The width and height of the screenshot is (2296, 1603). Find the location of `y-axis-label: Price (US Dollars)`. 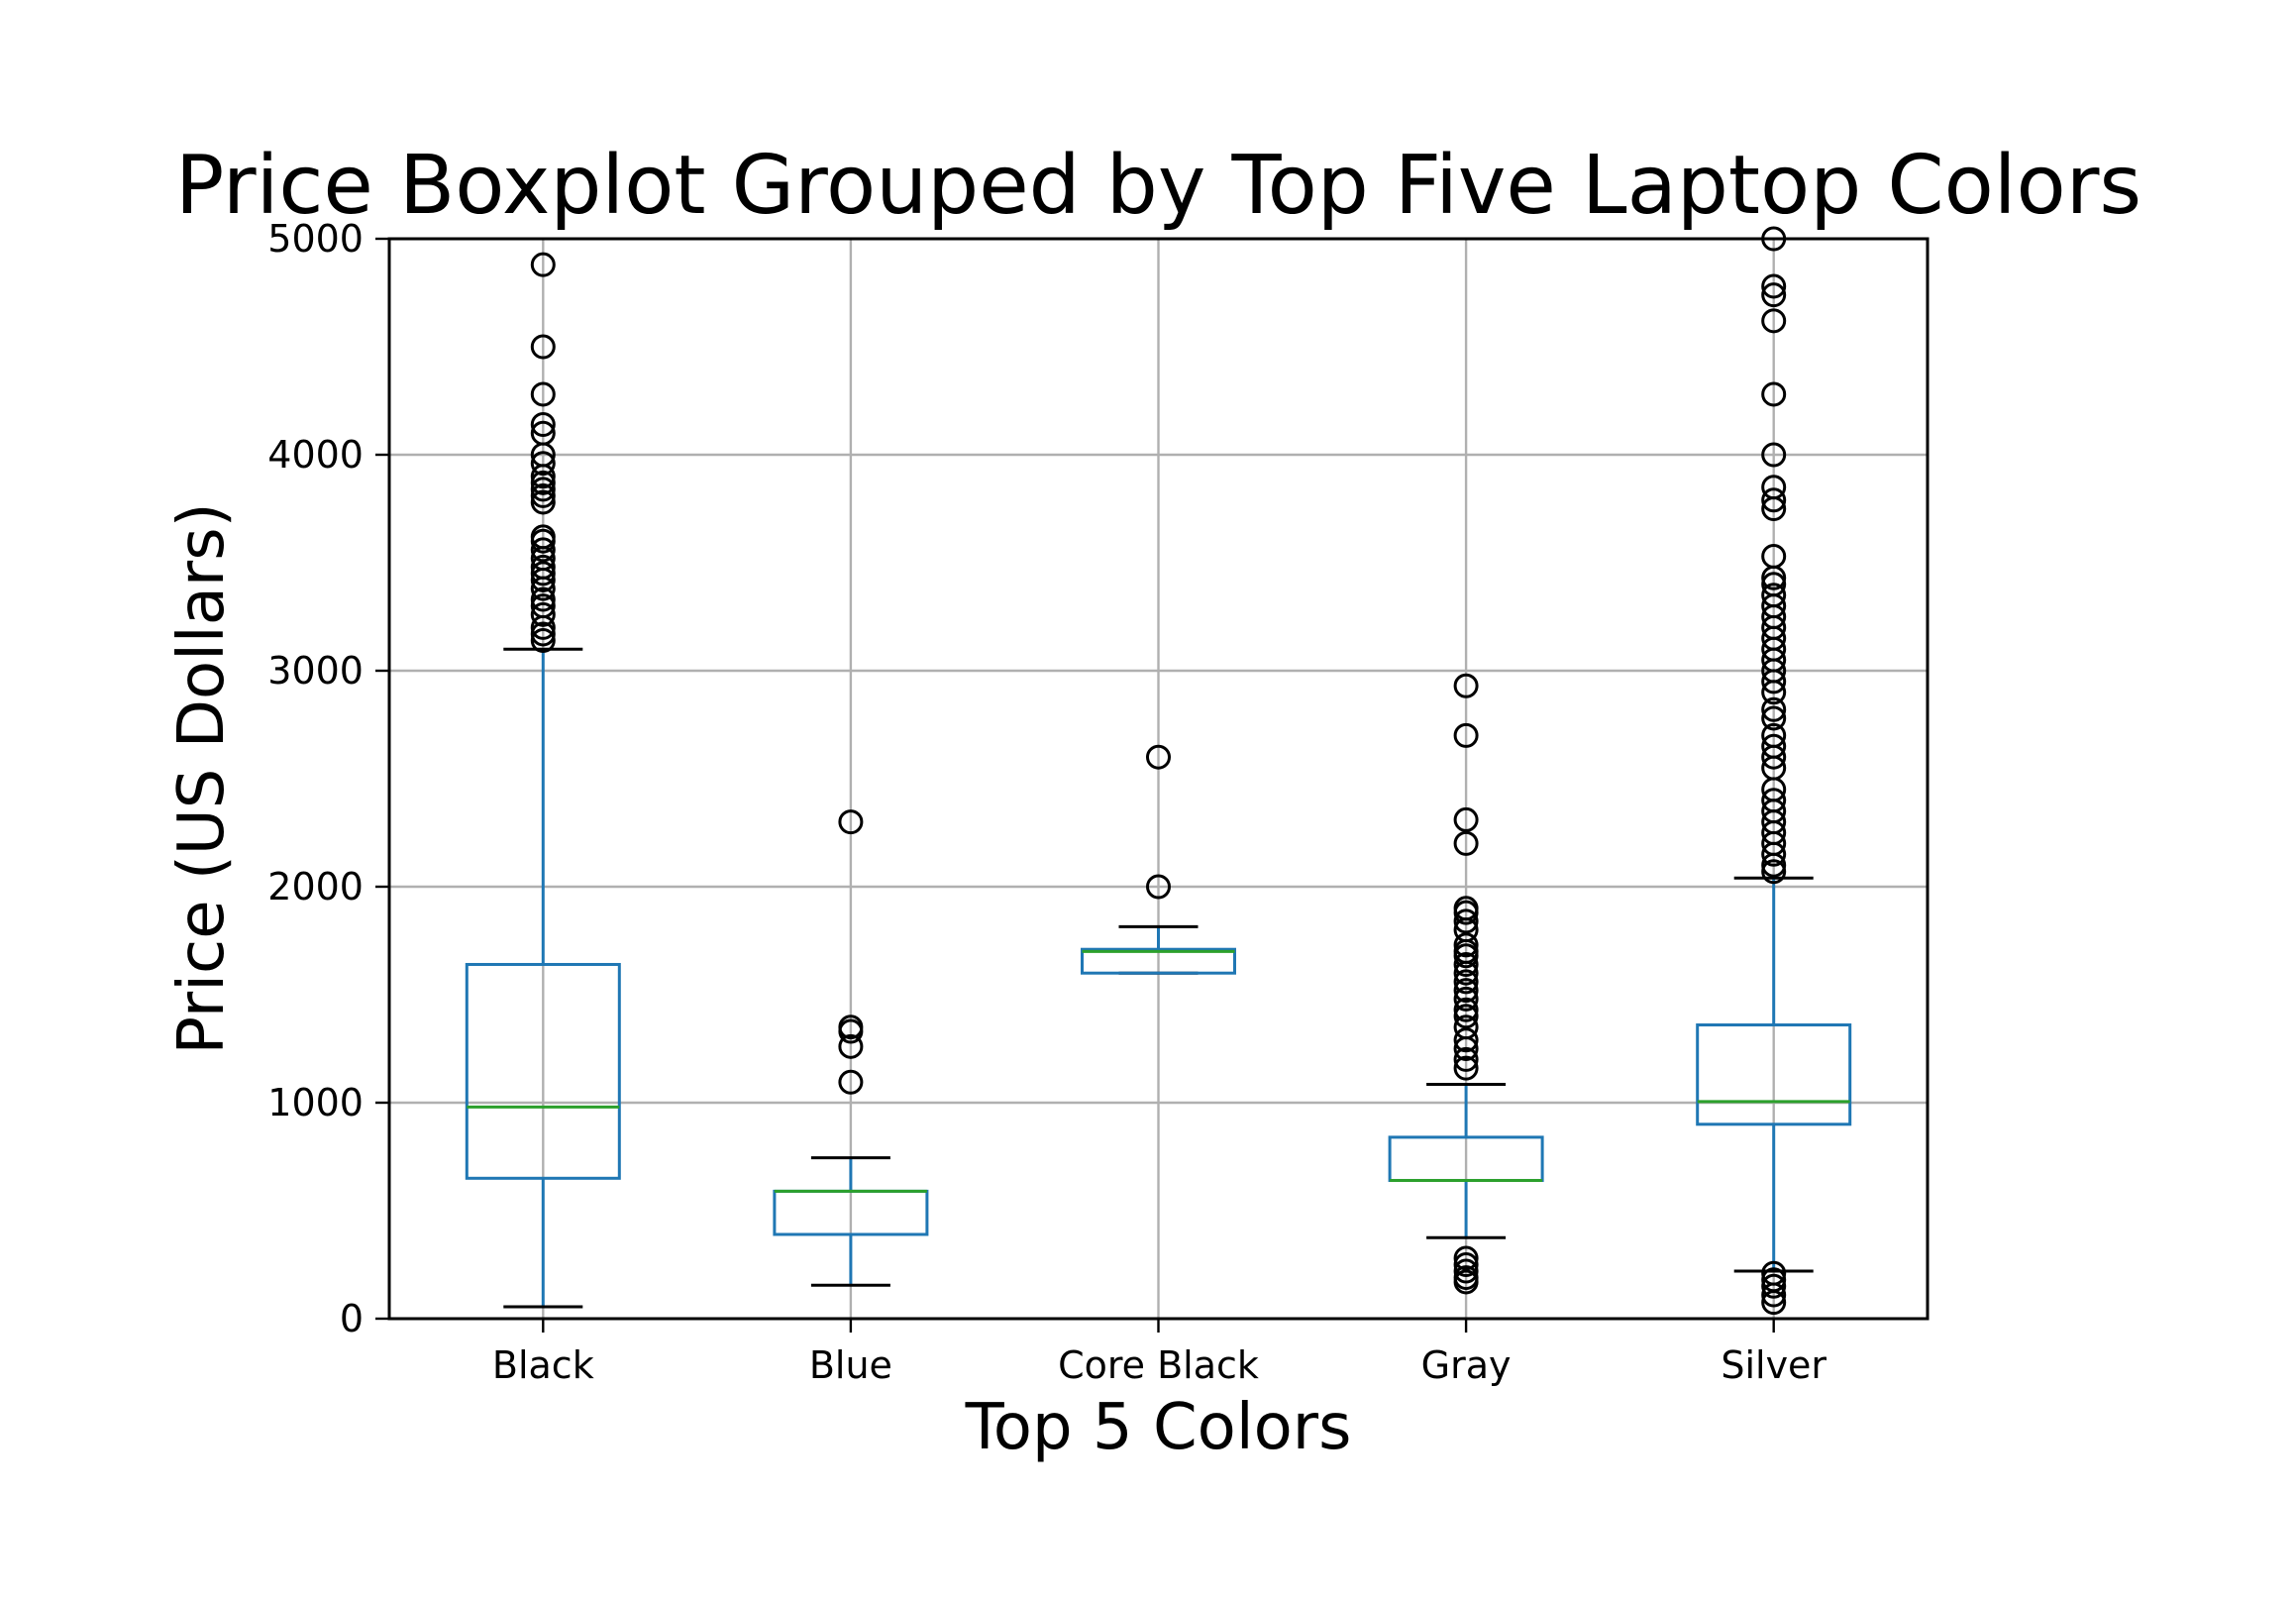

y-axis-label: Price (US Dollars) is located at coordinates (202, 778).